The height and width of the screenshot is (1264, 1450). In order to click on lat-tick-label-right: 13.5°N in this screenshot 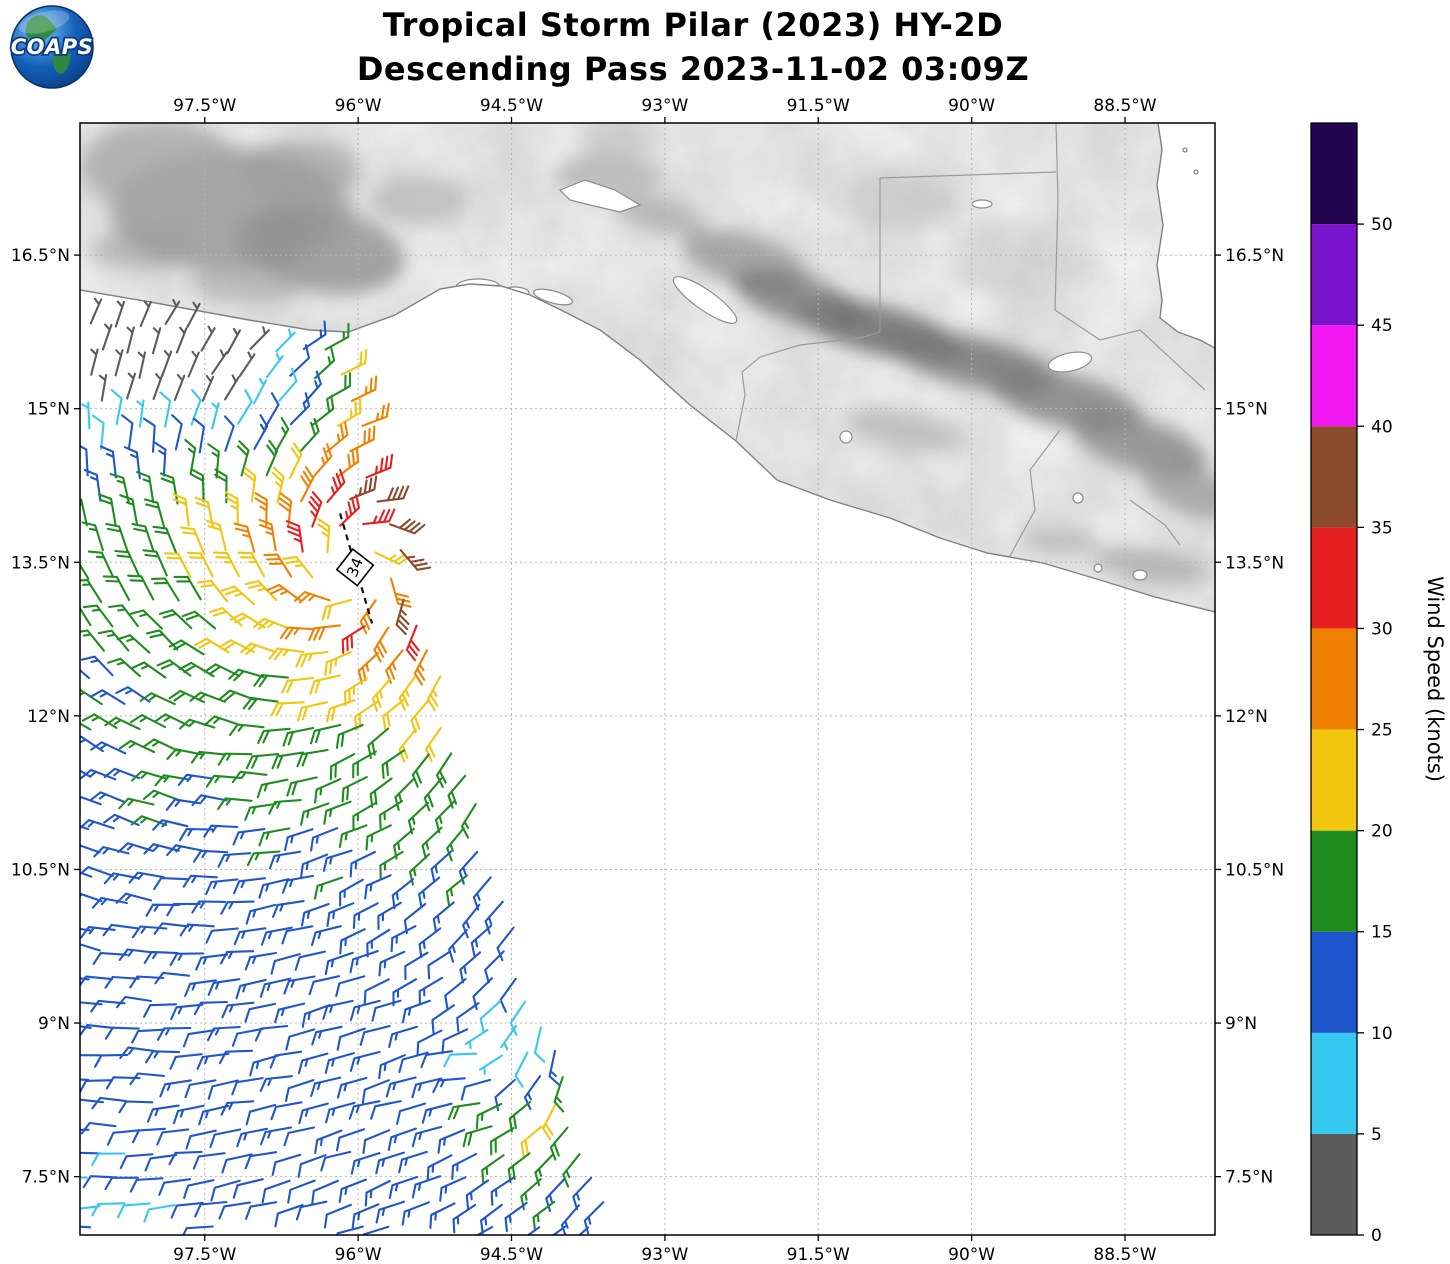, I will do `click(1254, 563)`.